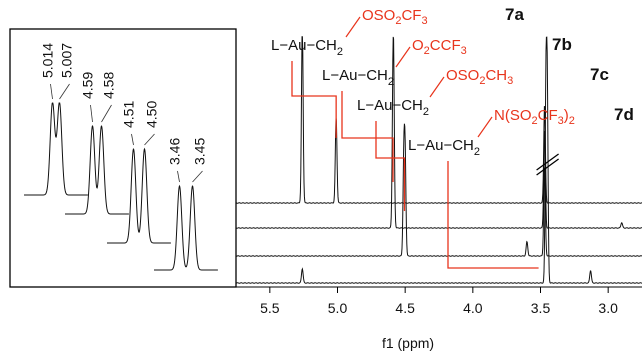 This screenshot has height=354, width=642. I want to click on x-tick-label: 3.0, so click(608, 308).